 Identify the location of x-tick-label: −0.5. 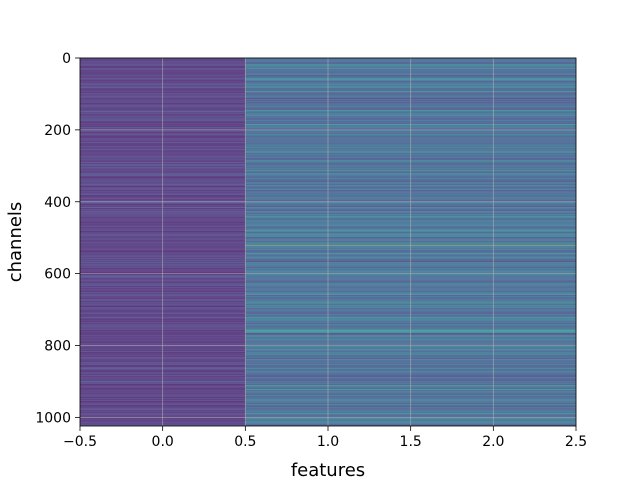
(80, 442).